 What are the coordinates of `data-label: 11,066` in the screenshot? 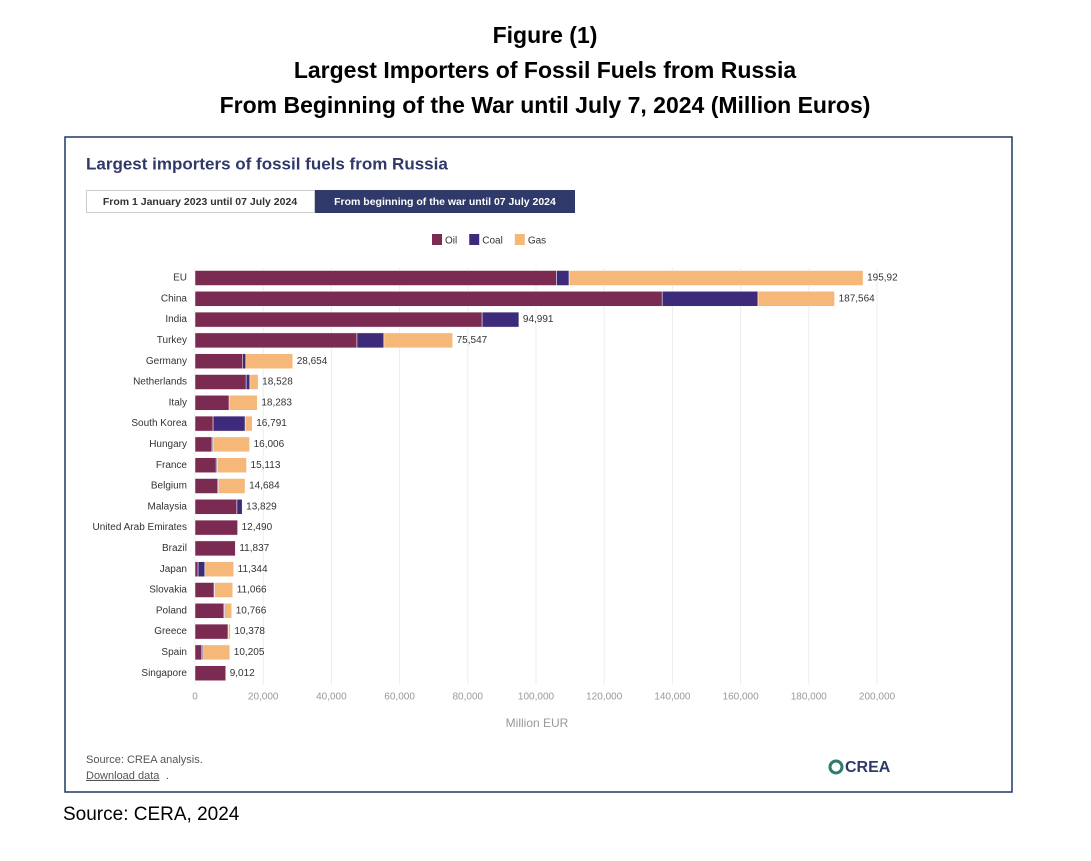 It's located at (252, 590).